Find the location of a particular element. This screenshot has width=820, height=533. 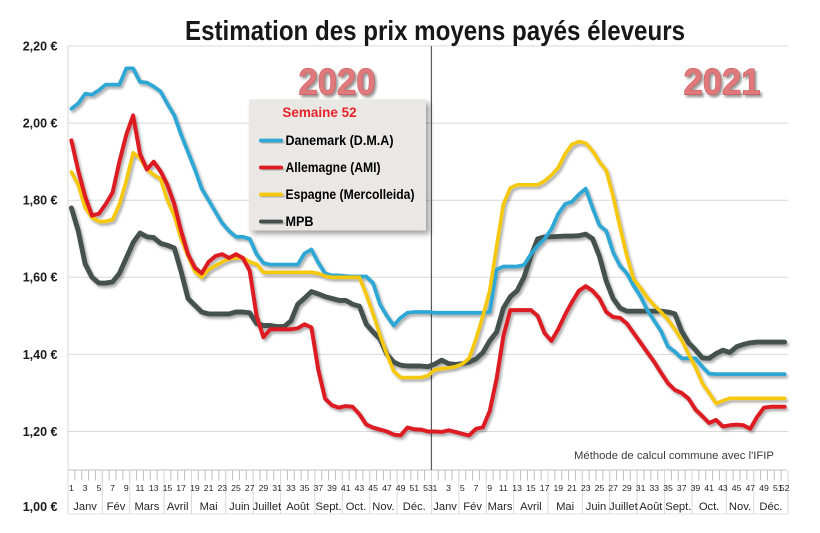

svg-text: MPB is located at coordinates (300, 221).